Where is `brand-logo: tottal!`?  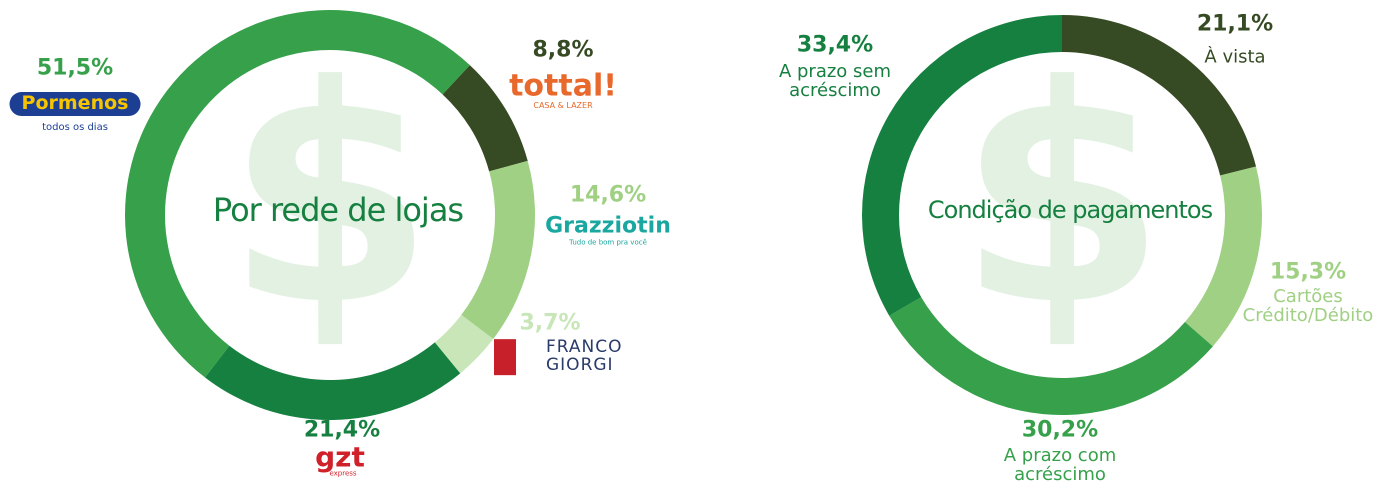
brand-logo: tottal! is located at coordinates (563, 86).